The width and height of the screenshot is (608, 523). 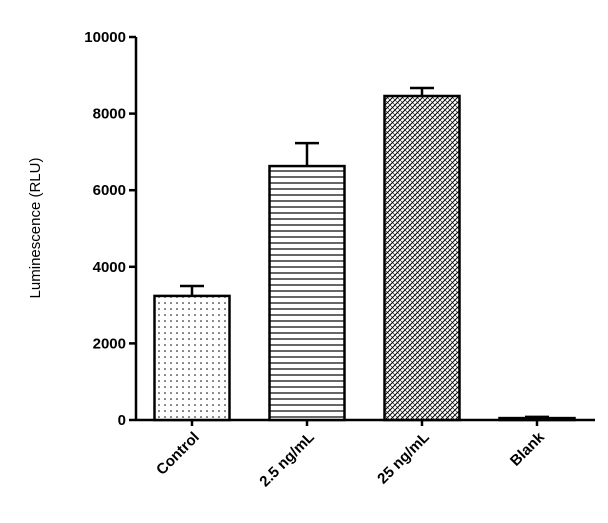 What do you see at coordinates (109, 190) in the screenshot?
I see `y-tick-label: 6000` at bounding box center [109, 190].